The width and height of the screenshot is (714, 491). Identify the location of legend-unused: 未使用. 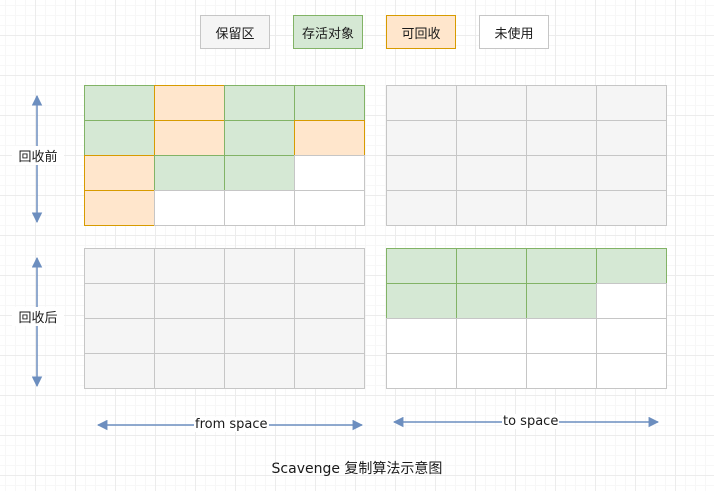
(514, 32).